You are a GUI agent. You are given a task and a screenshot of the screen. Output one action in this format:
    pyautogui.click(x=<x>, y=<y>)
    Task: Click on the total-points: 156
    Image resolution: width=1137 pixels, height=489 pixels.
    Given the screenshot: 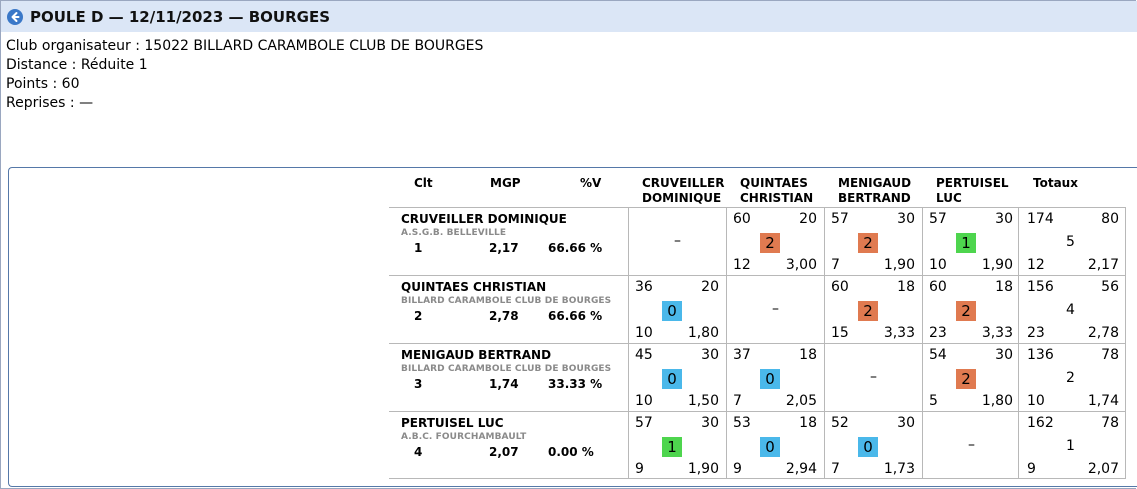 What is the action you would take?
    pyautogui.click(x=1040, y=287)
    